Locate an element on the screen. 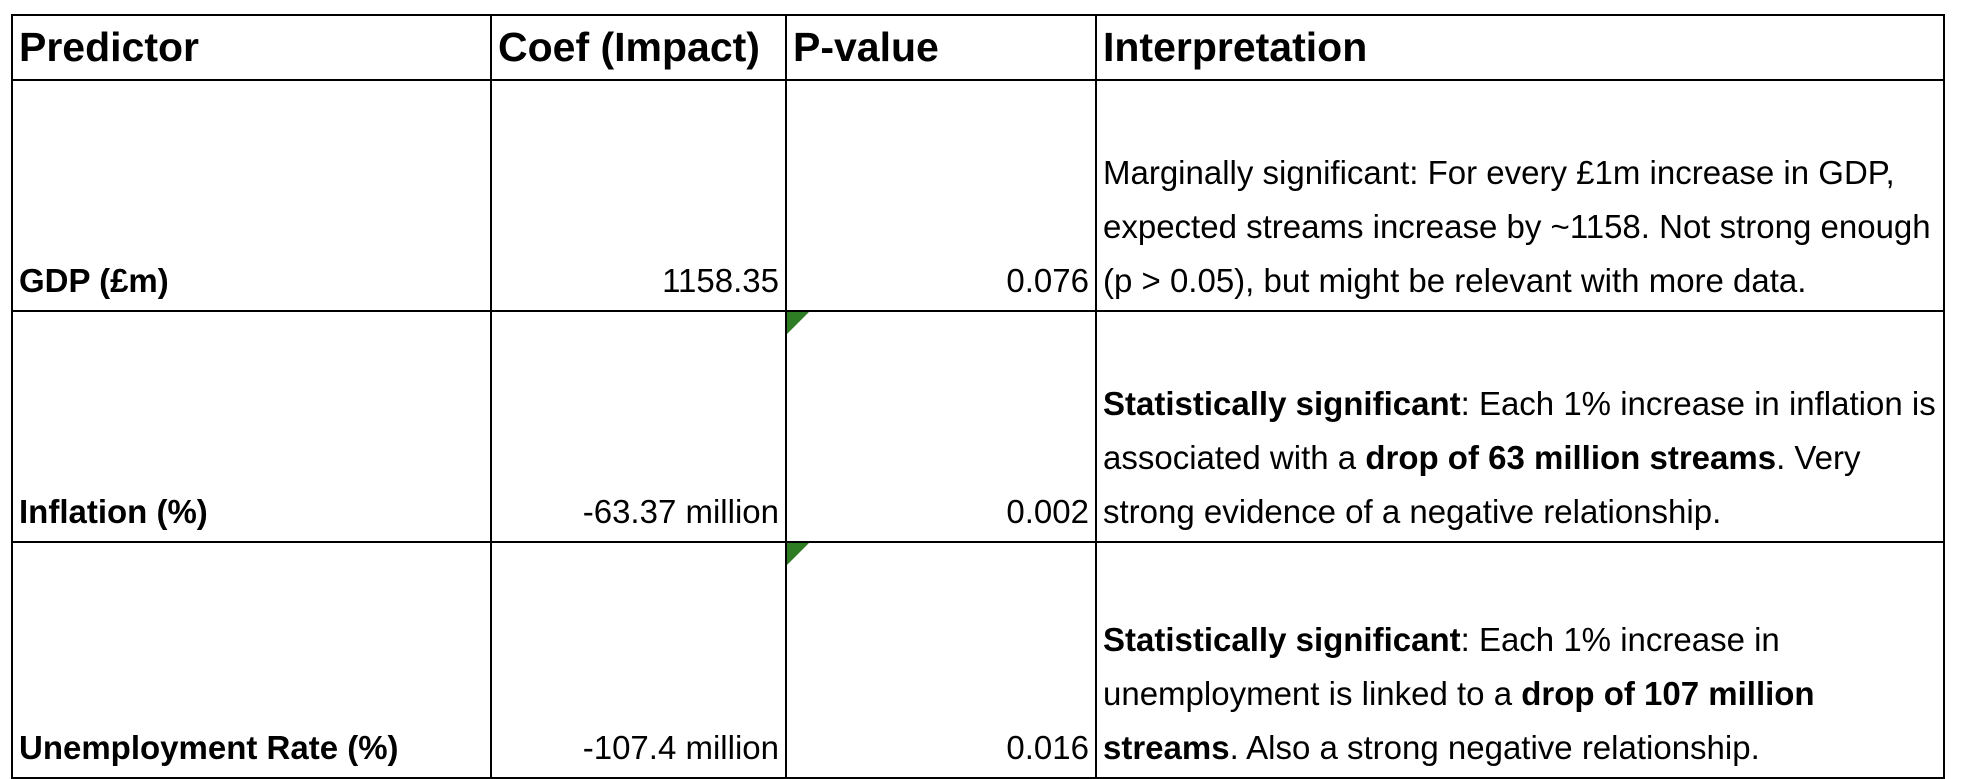 The height and width of the screenshot is (779, 1972). predictor-cell: GDP (£m) is located at coordinates (251, 195).